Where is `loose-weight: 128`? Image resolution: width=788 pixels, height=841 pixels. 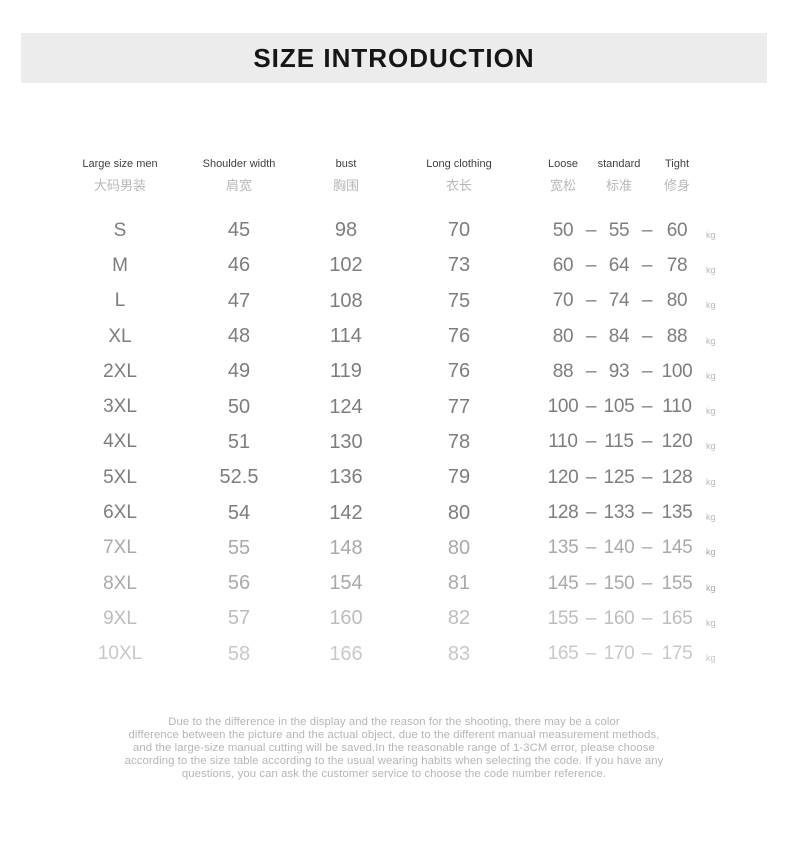 loose-weight: 128 is located at coordinates (563, 513).